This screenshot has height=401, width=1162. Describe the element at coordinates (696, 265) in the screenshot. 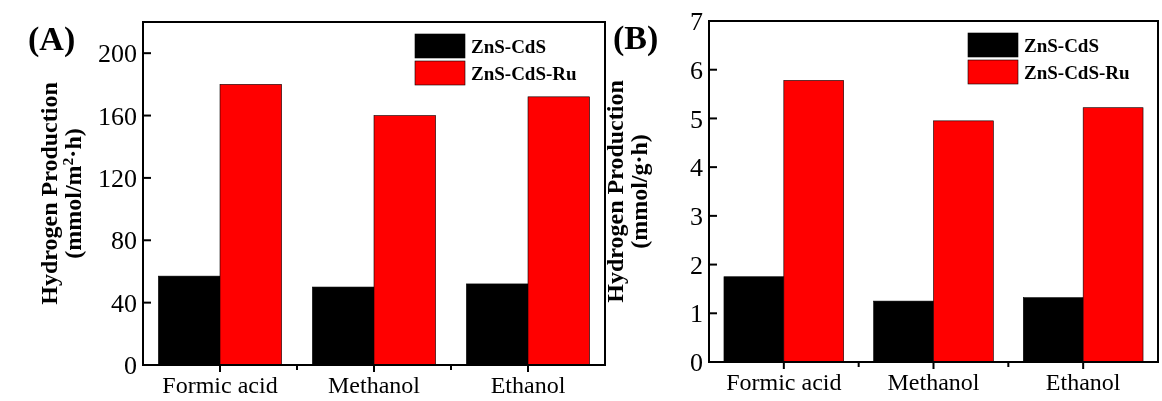

I see `y-tick-label: 2` at that location.